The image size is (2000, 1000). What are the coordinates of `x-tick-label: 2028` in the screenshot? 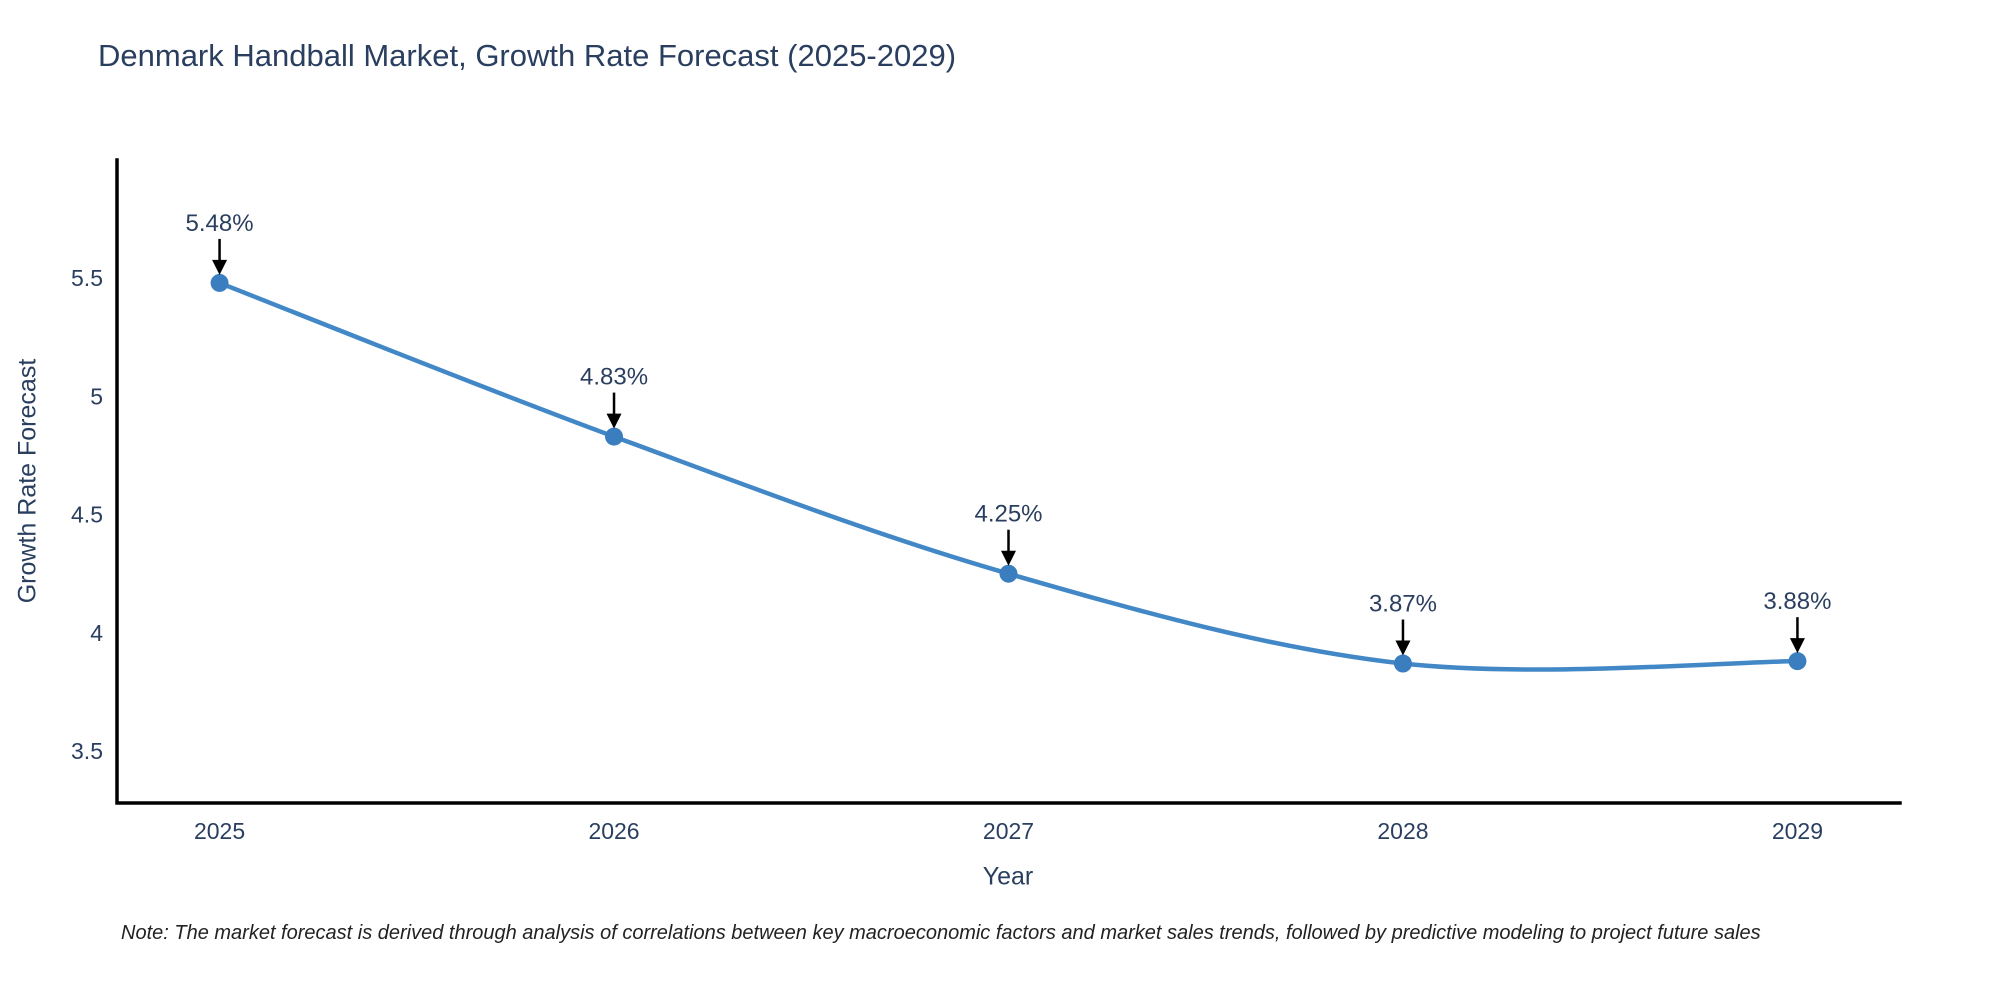 It's located at (1402, 831).